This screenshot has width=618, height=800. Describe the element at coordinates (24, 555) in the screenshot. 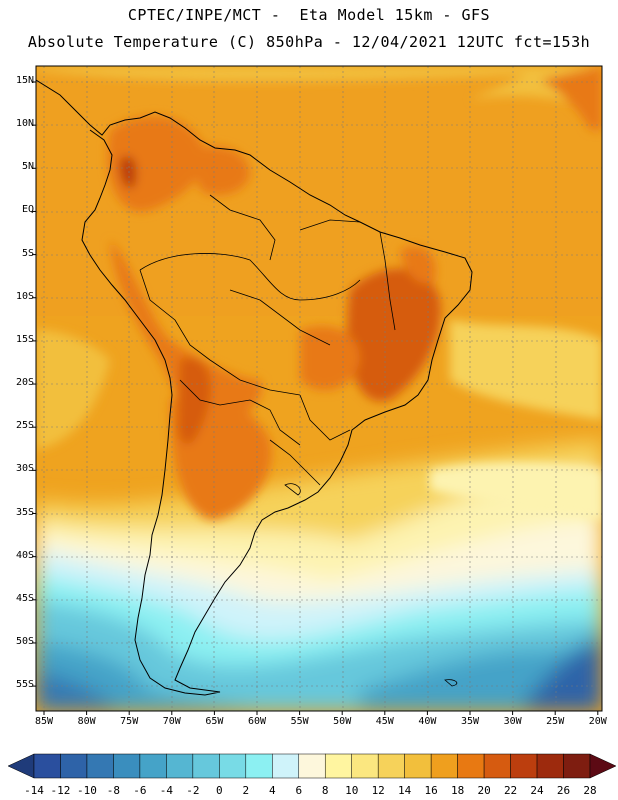

I see `lat-label: 40S` at that location.